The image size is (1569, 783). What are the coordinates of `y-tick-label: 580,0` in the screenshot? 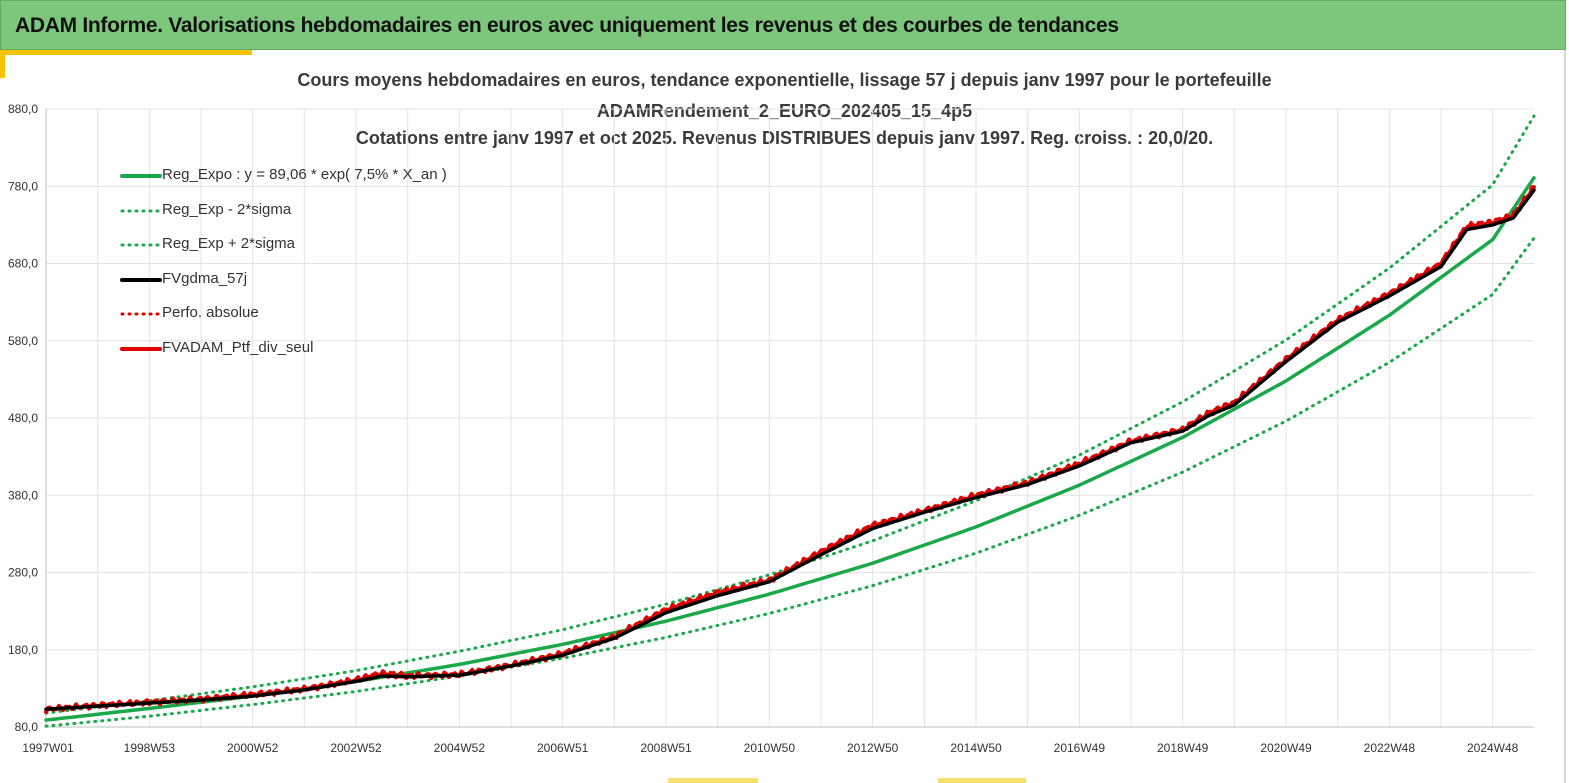 It's located at (23, 341).